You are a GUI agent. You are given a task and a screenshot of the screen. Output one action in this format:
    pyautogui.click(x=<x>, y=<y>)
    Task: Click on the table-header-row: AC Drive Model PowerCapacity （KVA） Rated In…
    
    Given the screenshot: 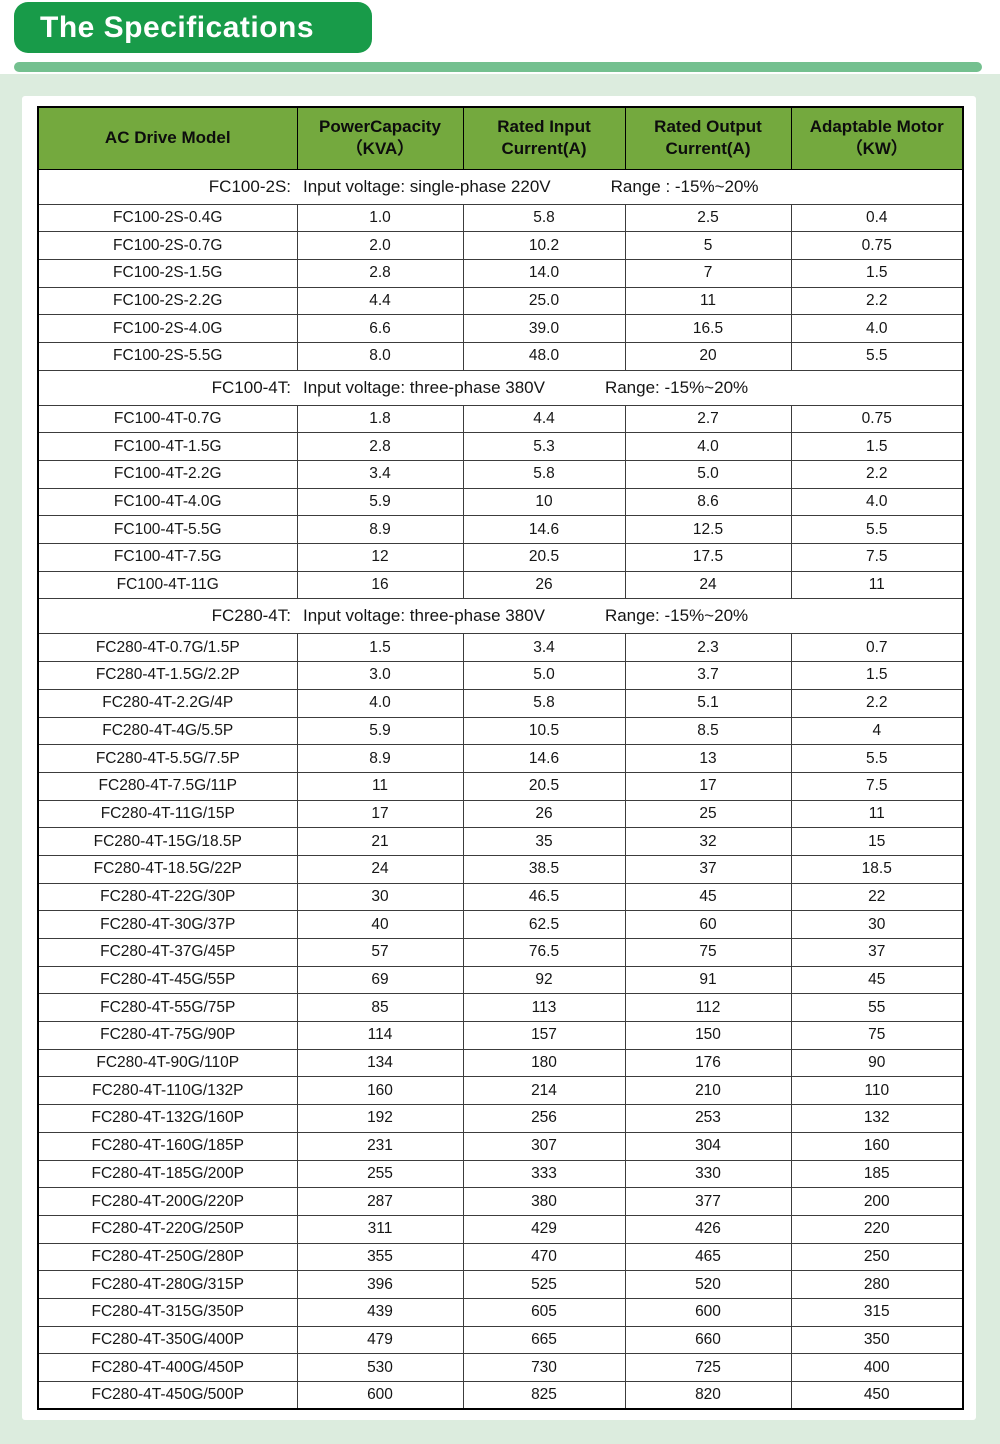 What is the action you would take?
    pyautogui.click(x=500, y=138)
    